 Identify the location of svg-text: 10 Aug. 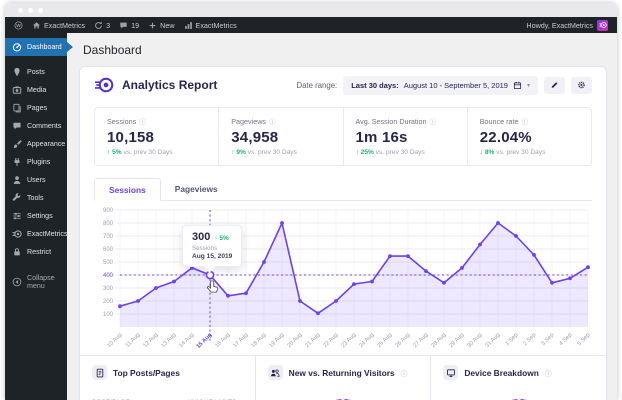
(114, 340).